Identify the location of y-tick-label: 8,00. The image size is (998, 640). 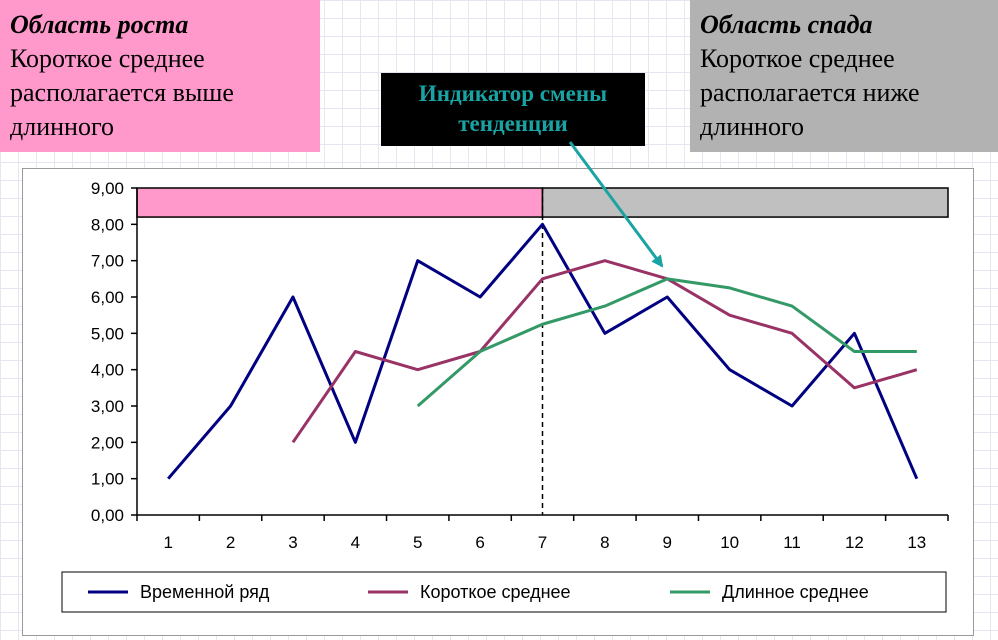
(107, 224).